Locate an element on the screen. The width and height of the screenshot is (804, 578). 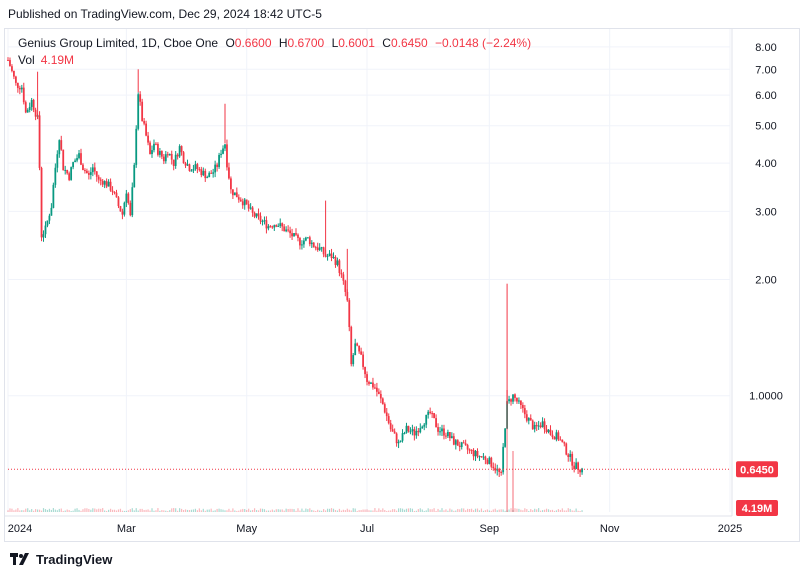
x-tick-label: 2024 is located at coordinates (20, 529).